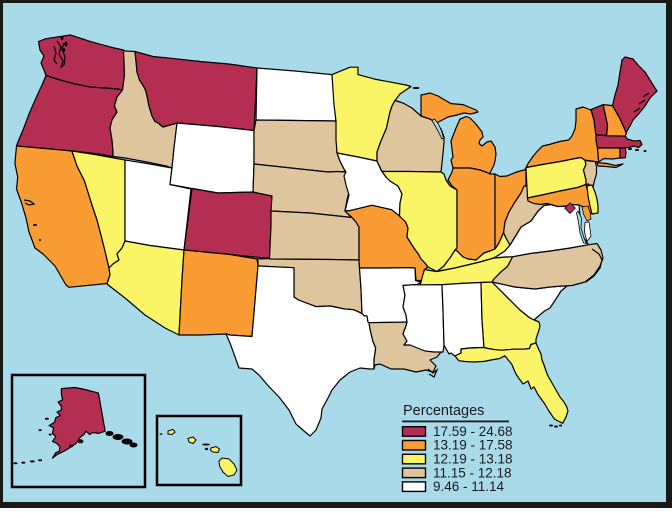 Image resolution: width=672 pixels, height=513 pixels. What do you see at coordinates (473, 459) in the screenshot?
I see `svg-text: 12.19 - 13.18` at bounding box center [473, 459].